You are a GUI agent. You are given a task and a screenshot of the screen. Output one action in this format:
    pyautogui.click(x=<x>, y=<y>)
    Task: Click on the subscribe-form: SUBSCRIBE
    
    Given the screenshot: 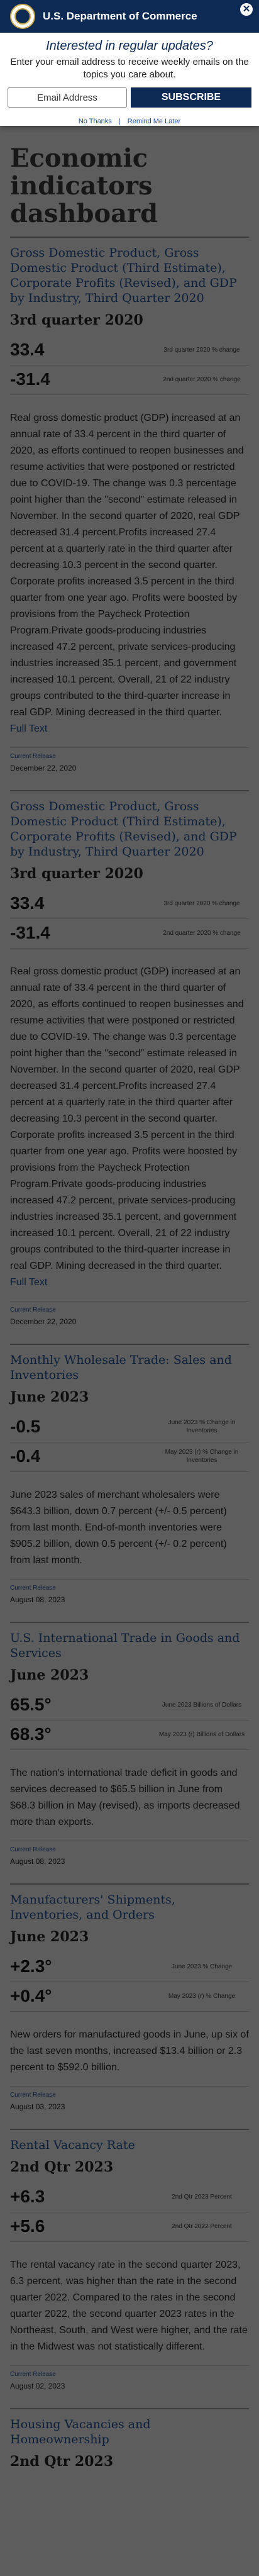 What is the action you would take?
    pyautogui.click(x=129, y=97)
    